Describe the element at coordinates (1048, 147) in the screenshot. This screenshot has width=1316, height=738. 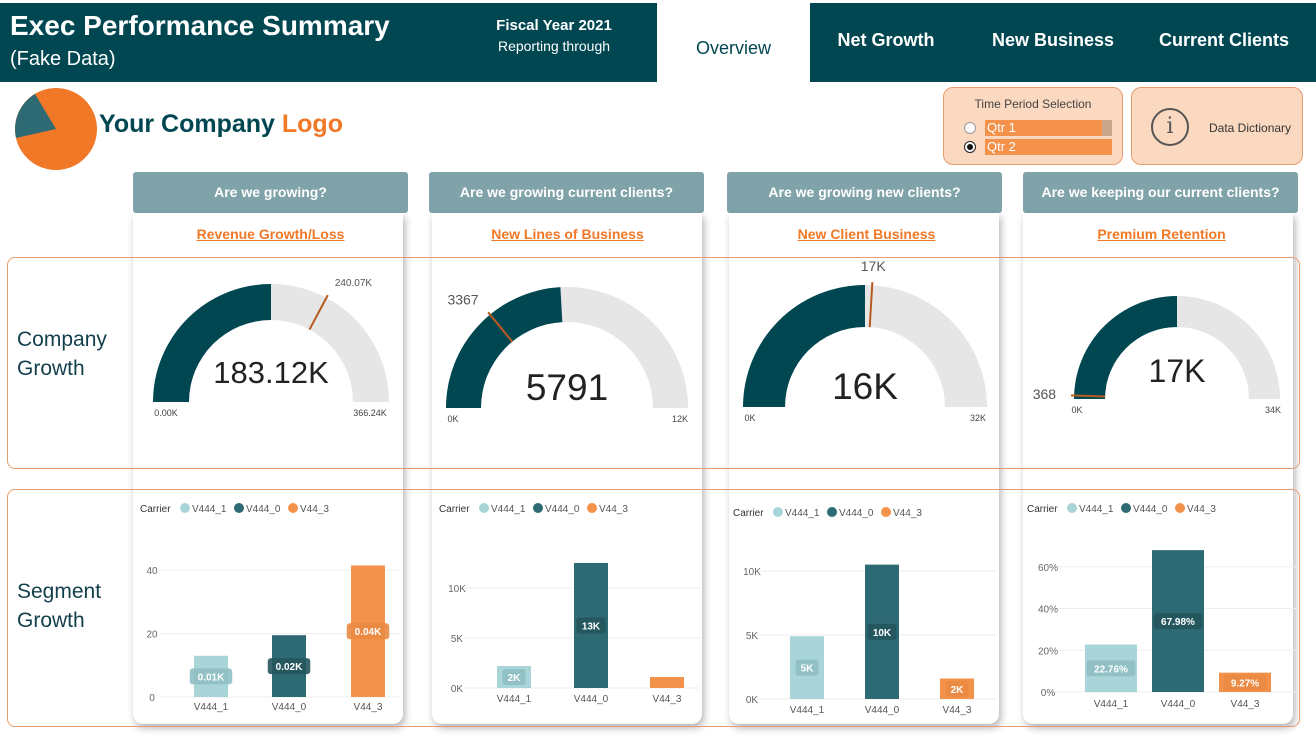
I see `time-option-label: Qtr 2` at that location.